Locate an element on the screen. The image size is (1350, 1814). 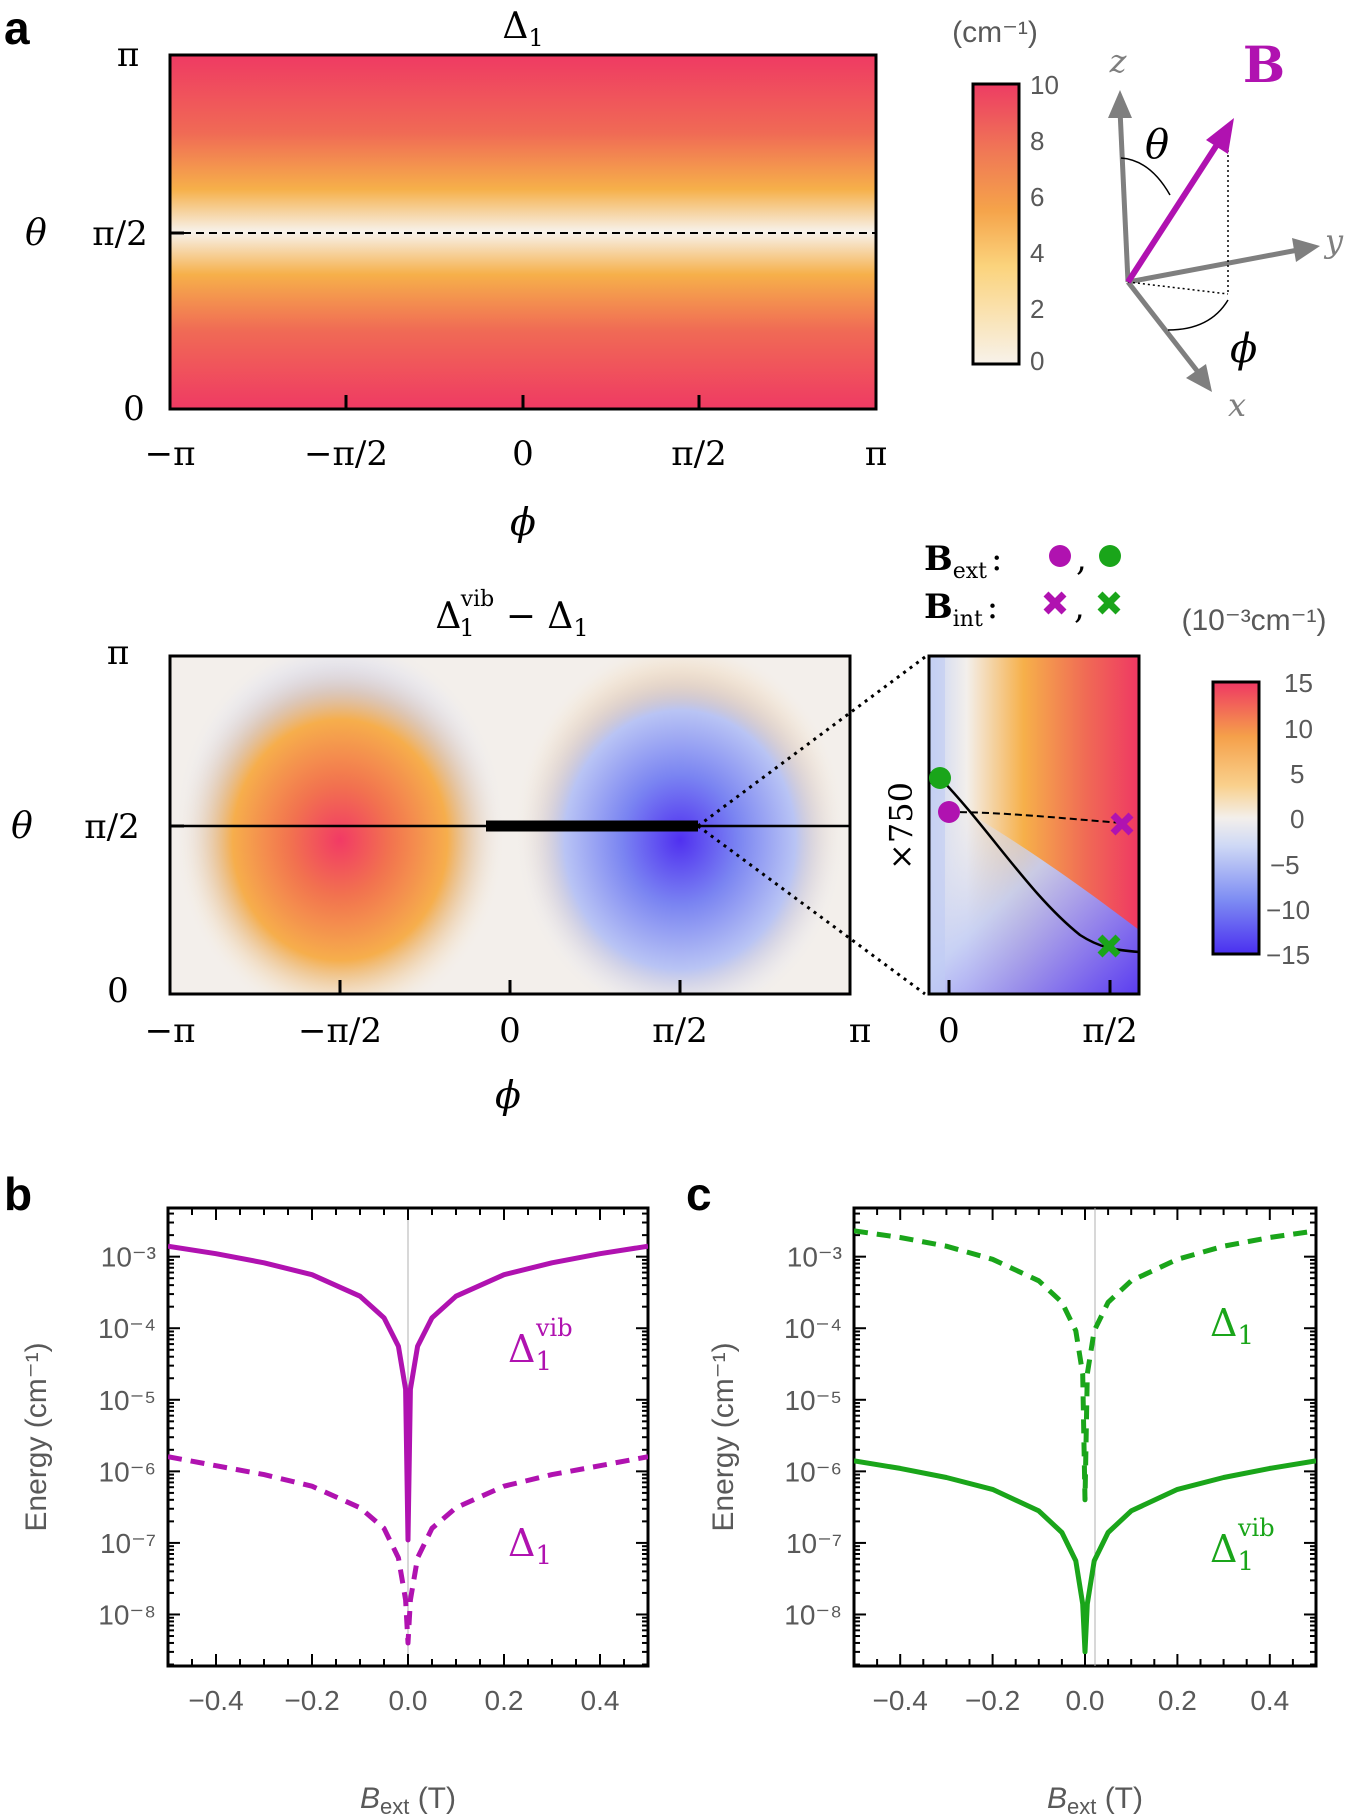
top-ylabel: θ is located at coordinates (36, 233).